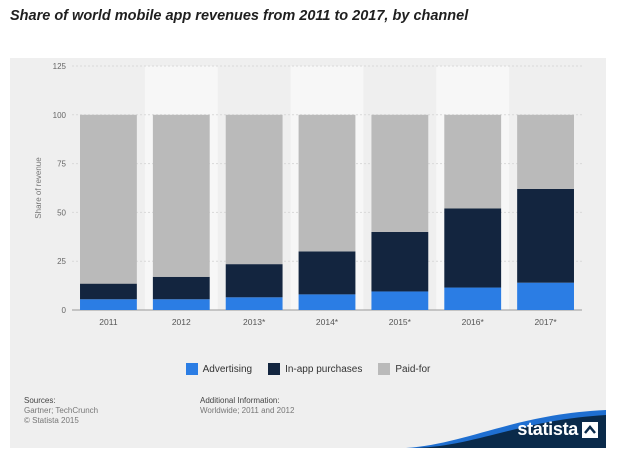  What do you see at coordinates (38, 188) in the screenshot?
I see `y-axis-label: Share of revenue` at bounding box center [38, 188].